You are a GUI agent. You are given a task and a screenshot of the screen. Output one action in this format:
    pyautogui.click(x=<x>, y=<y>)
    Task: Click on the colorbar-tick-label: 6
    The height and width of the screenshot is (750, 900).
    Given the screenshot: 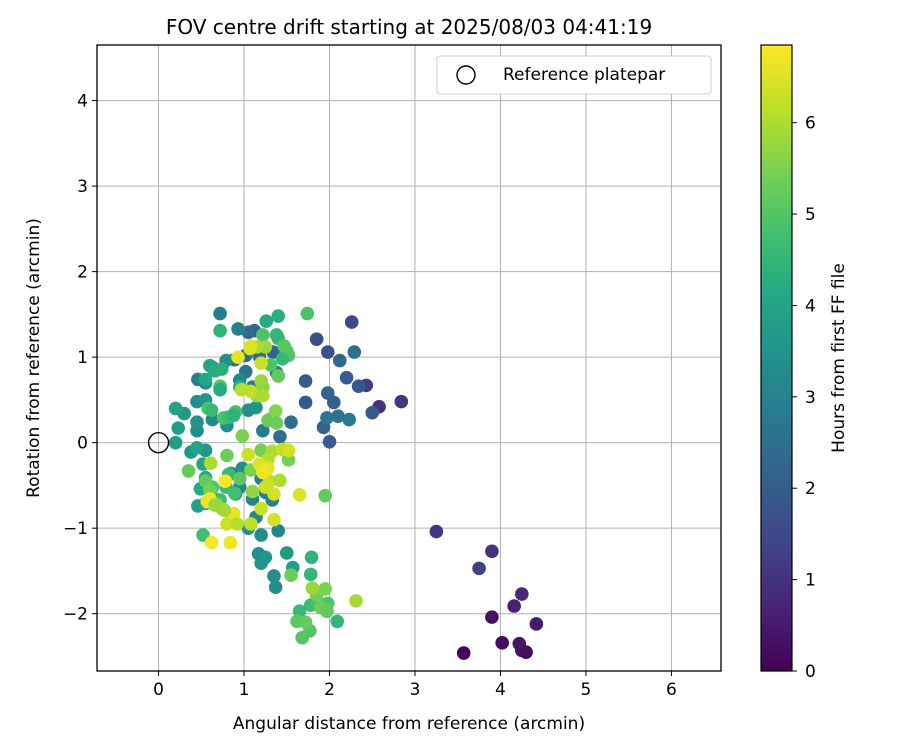 What is the action you would take?
    pyautogui.click(x=810, y=124)
    